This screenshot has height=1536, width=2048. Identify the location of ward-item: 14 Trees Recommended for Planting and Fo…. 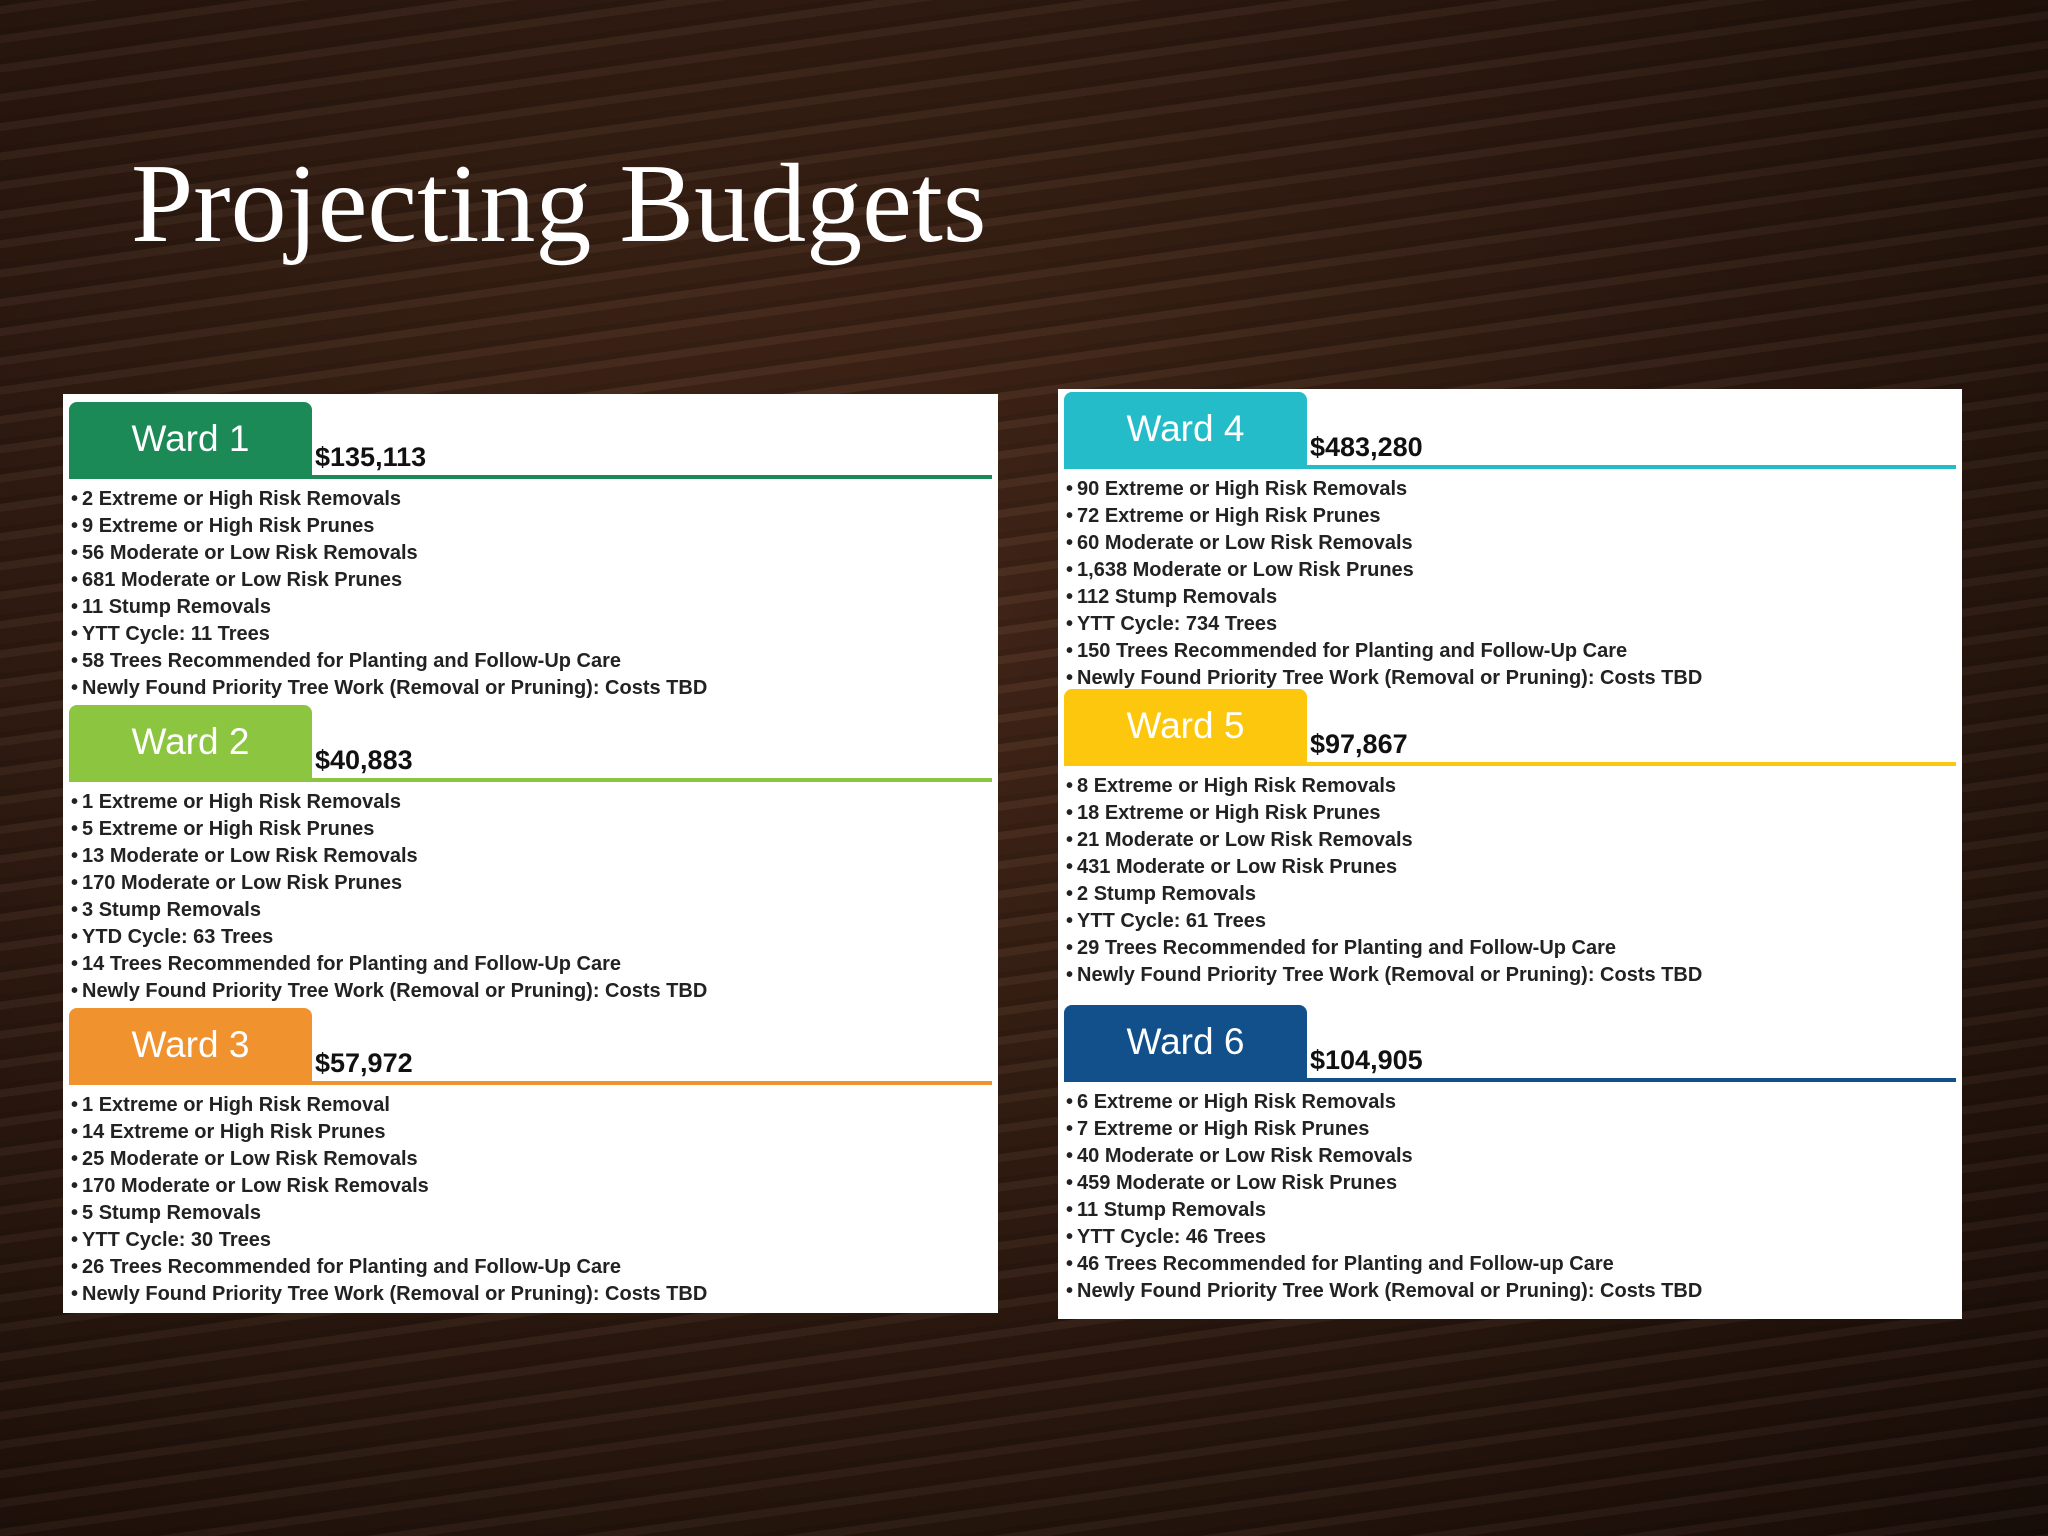
(389, 964).